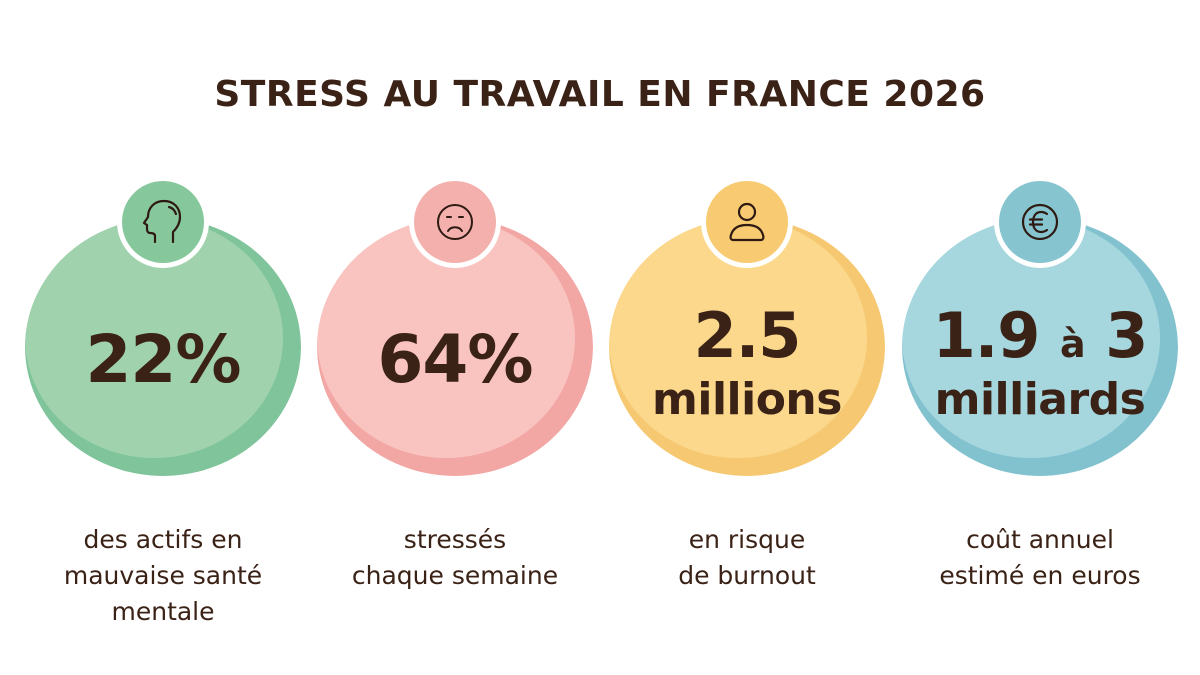 The image size is (1200, 675). I want to click on stat-circle, so click(1040, 347).